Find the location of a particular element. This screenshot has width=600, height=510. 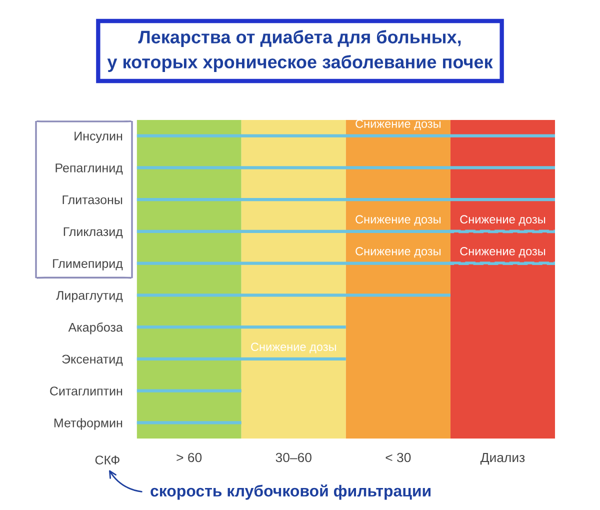

y-tick-label: Репаглинид is located at coordinates (89, 169).